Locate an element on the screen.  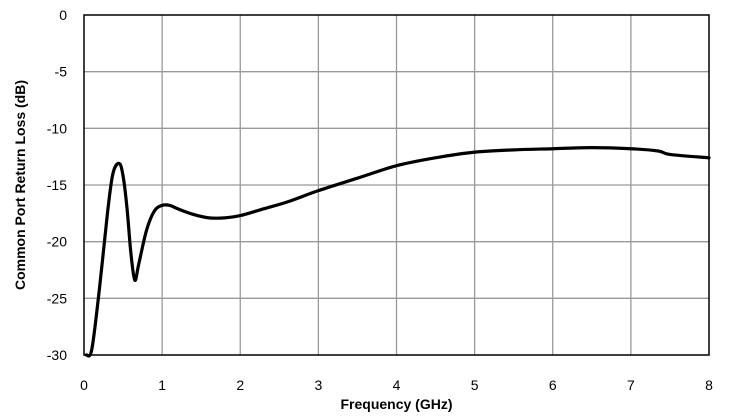
x-tick-label: 8 is located at coordinates (709, 385).